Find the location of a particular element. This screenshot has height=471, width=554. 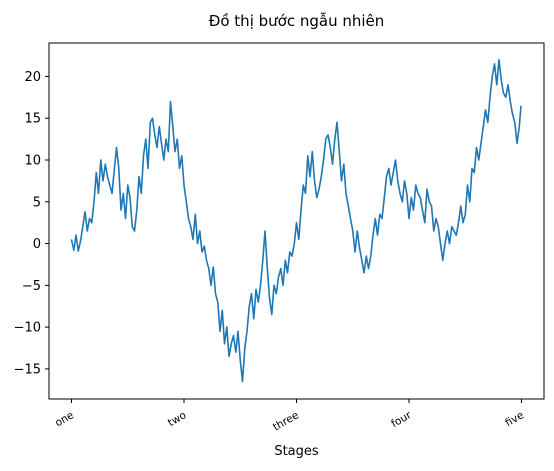

x-tick-label: four is located at coordinates (401, 419).